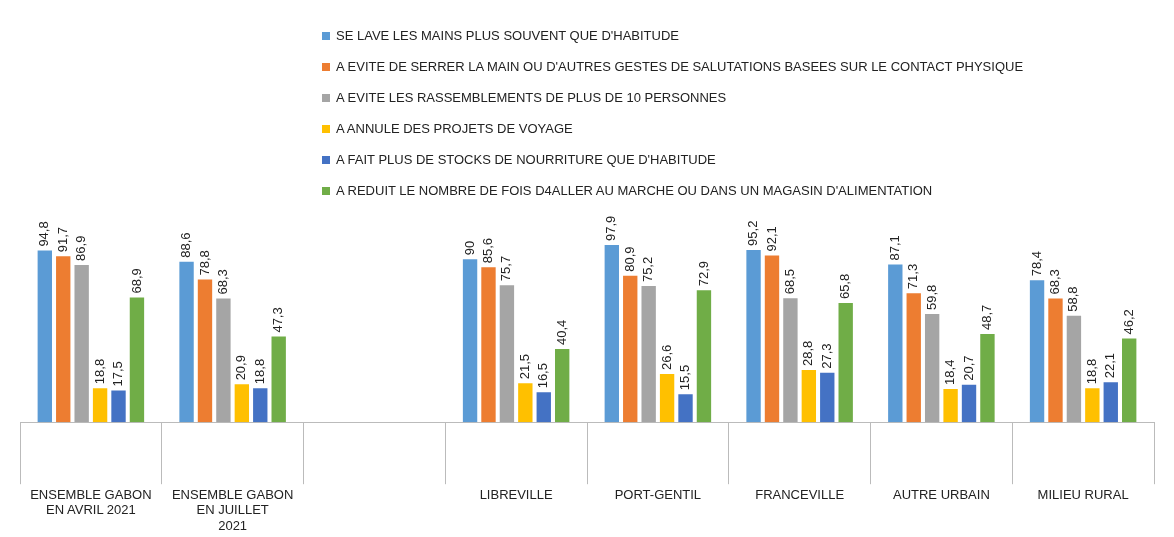  What do you see at coordinates (658, 494) in the screenshot?
I see `x-tick-label: PORT-GENTIL` at bounding box center [658, 494].